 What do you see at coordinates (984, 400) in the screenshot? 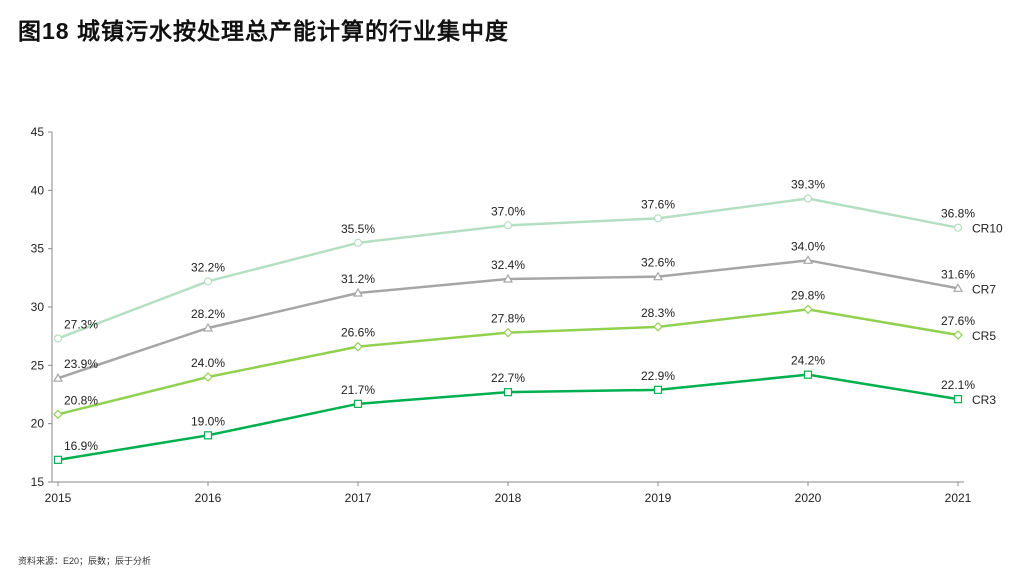
I see `series-label-CR3: CR3` at bounding box center [984, 400].